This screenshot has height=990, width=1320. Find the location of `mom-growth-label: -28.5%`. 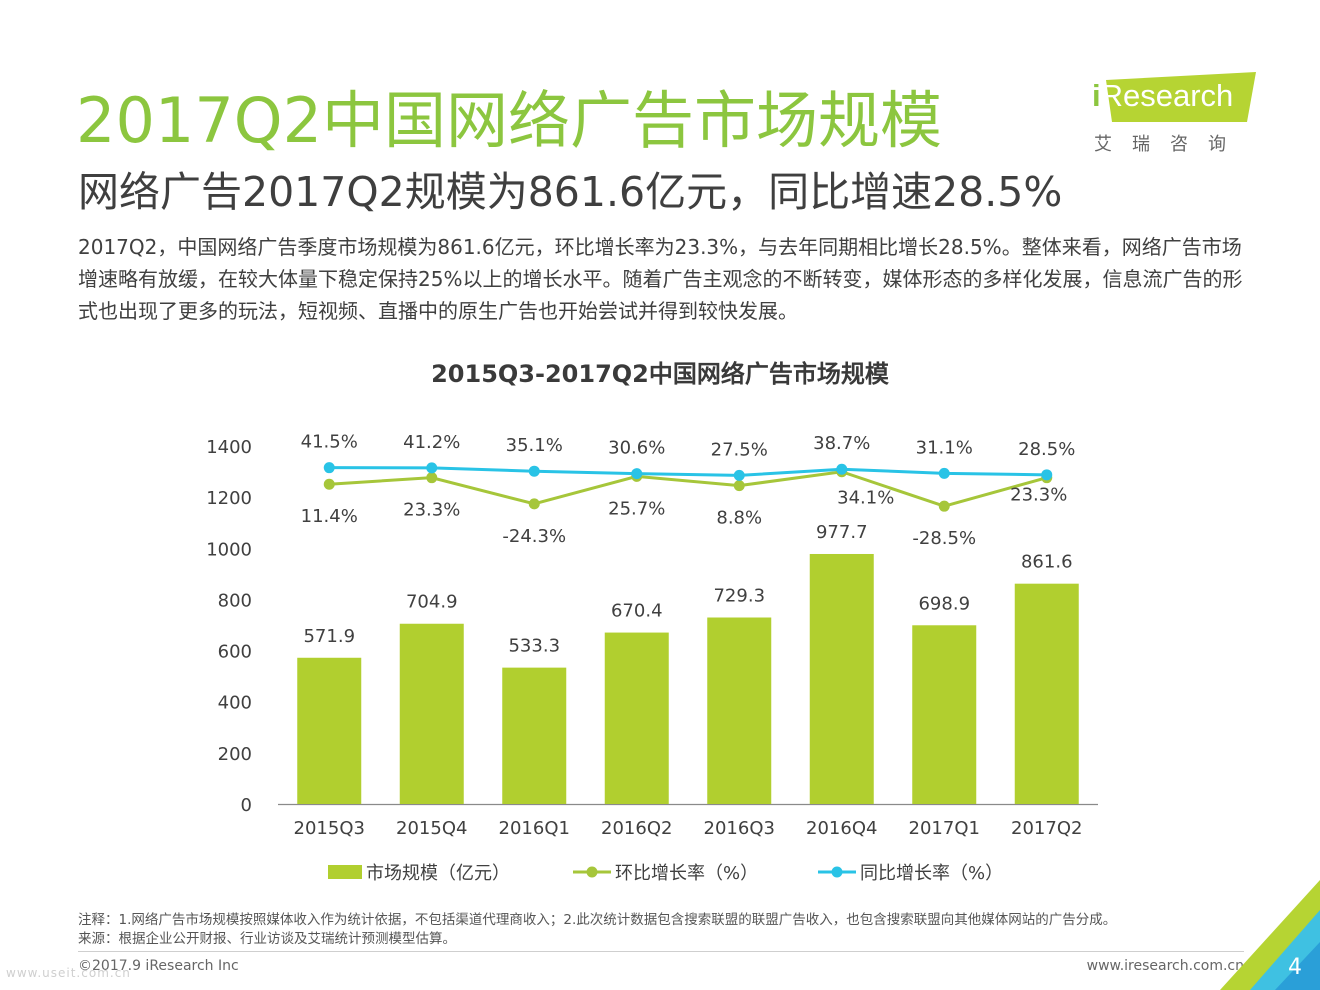

mom-growth-label: -28.5% is located at coordinates (944, 538).